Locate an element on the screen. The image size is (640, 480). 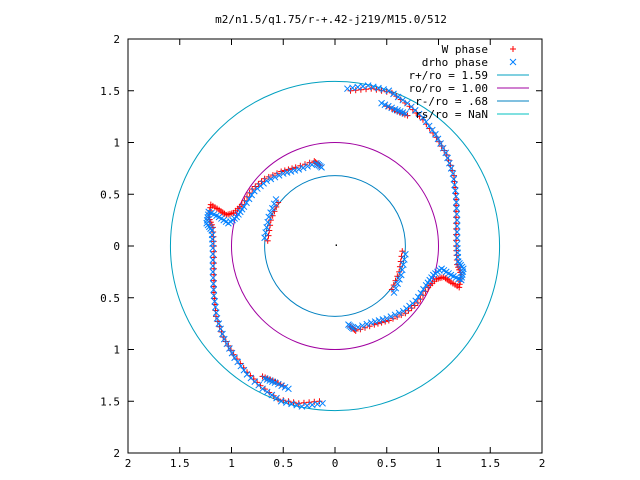
y-tick-label: 0 is located at coordinates (116, 246).